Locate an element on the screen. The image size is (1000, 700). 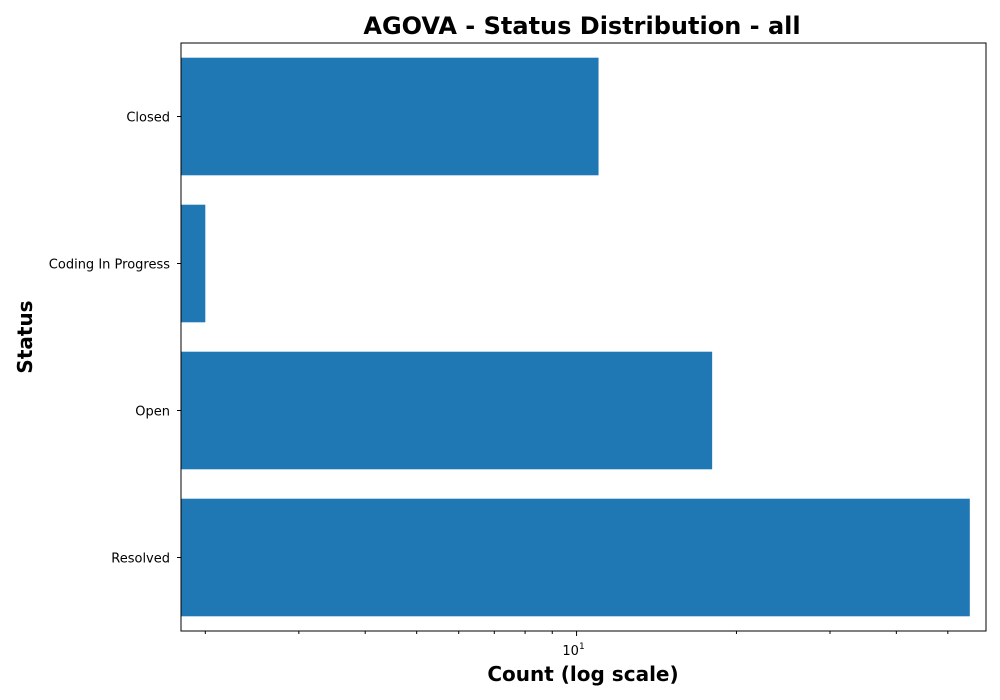
bar-closed is located at coordinates (390, 116).